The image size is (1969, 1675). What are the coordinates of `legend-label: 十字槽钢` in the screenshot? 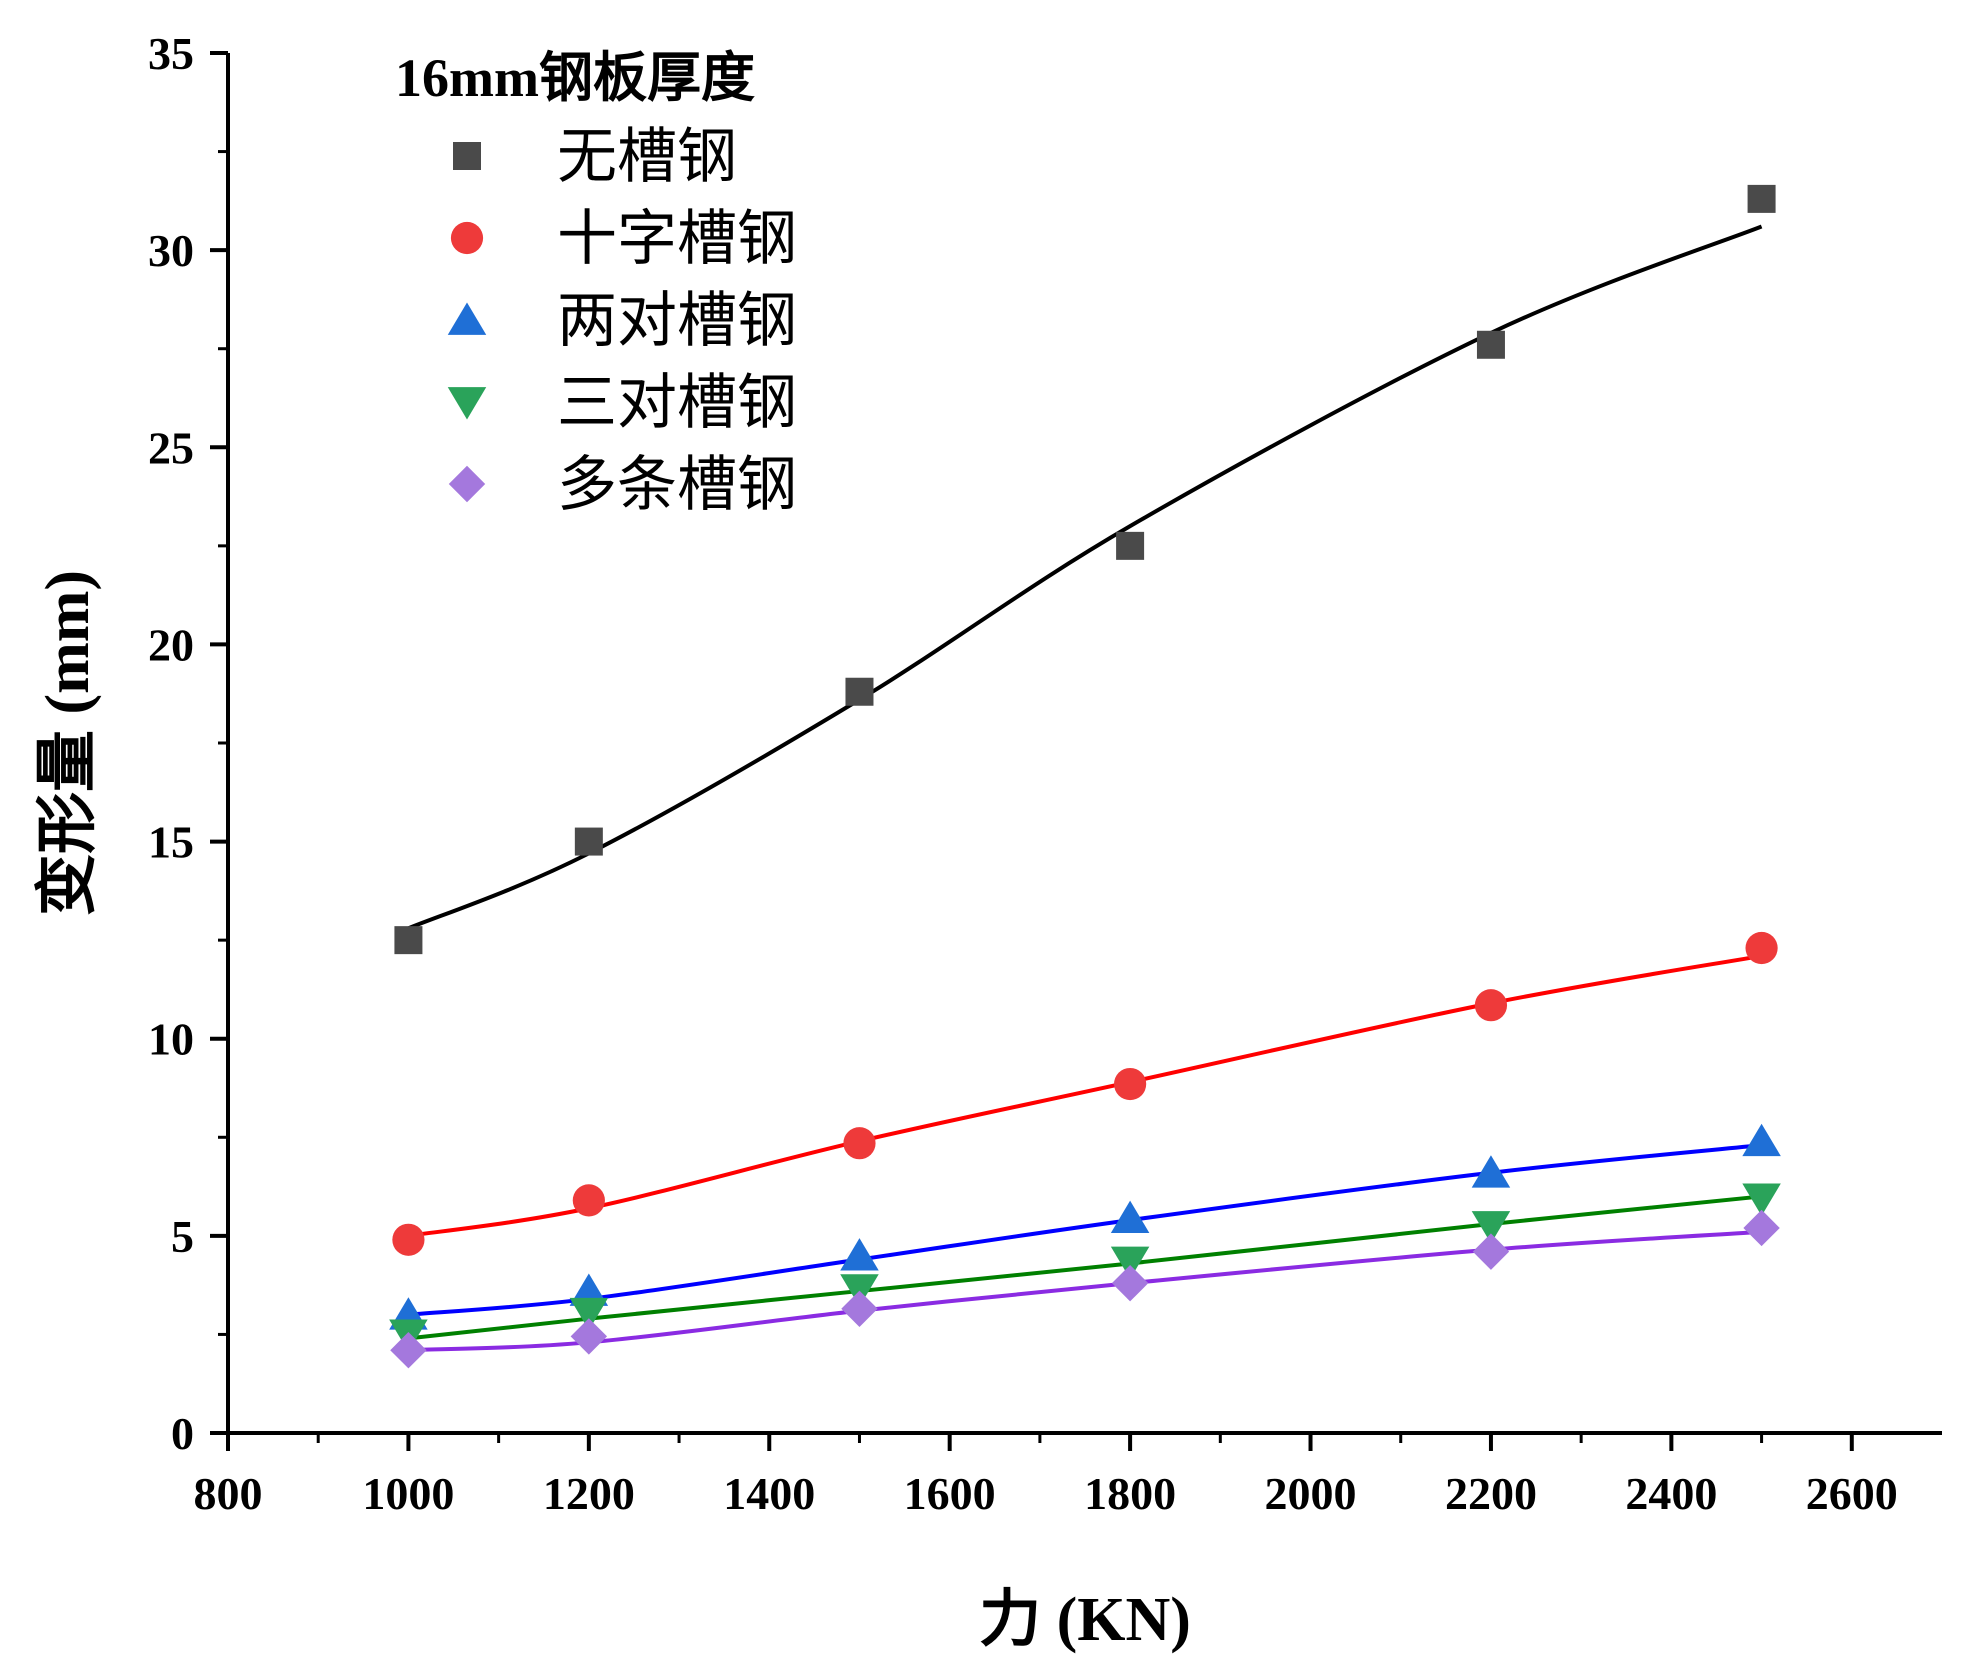 It's located at (677, 239).